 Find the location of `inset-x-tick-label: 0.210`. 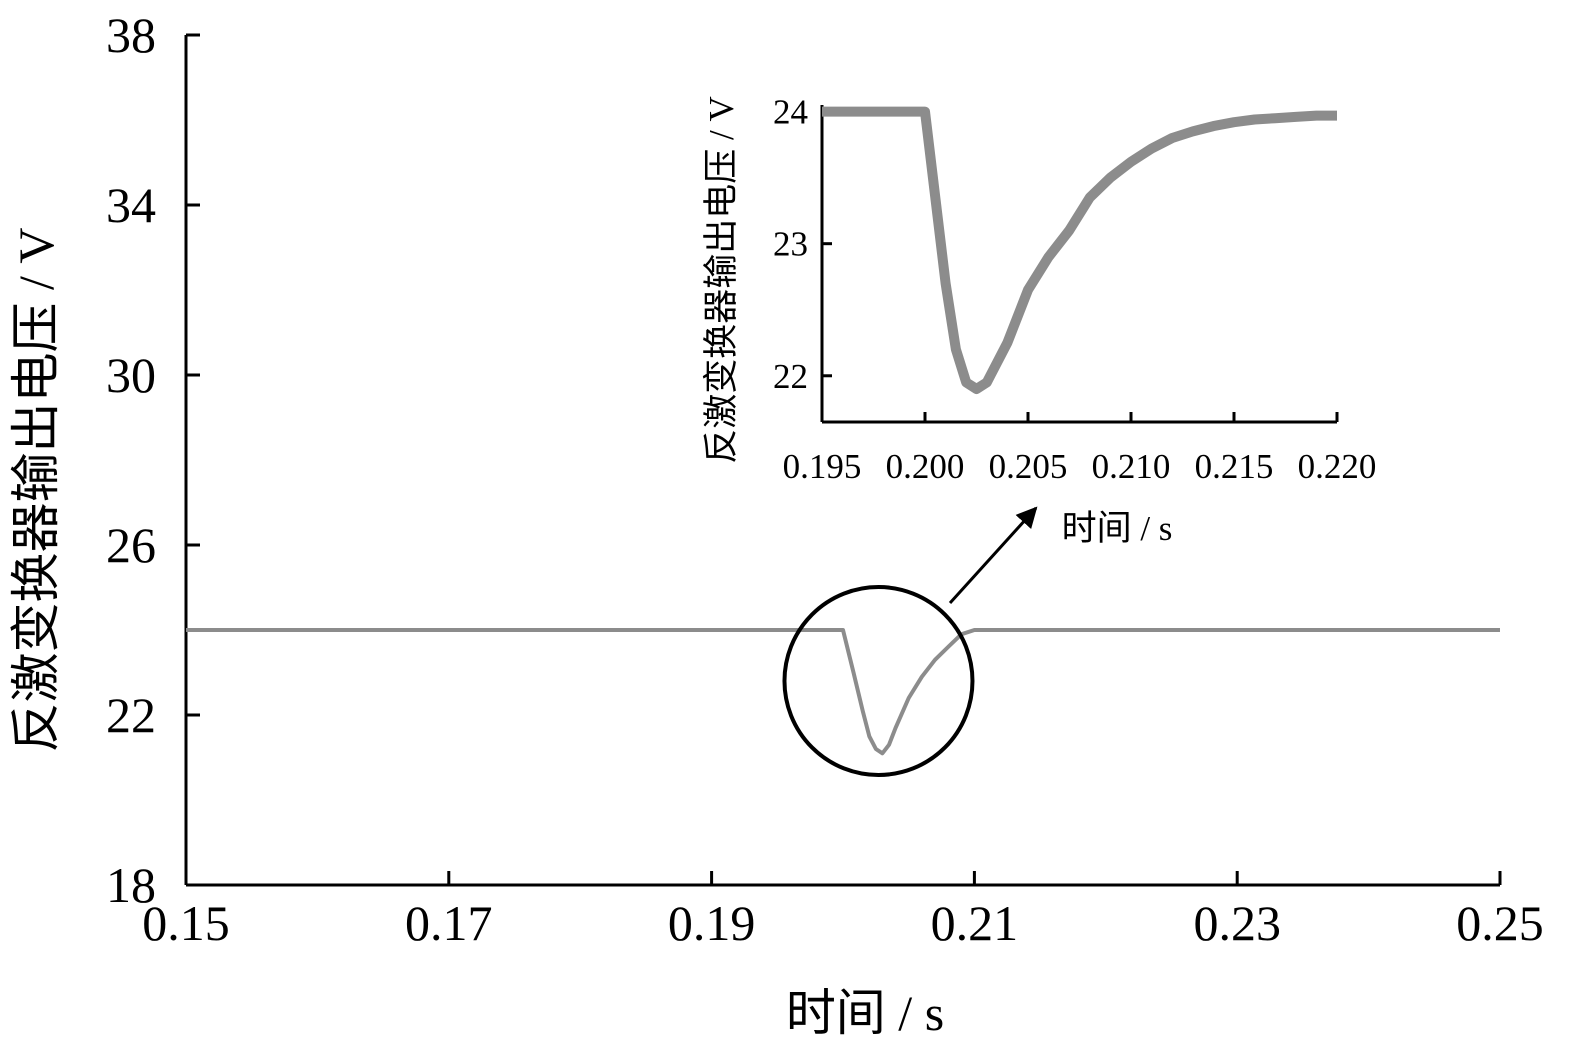

inset-x-tick-label: 0.210 is located at coordinates (1131, 466).